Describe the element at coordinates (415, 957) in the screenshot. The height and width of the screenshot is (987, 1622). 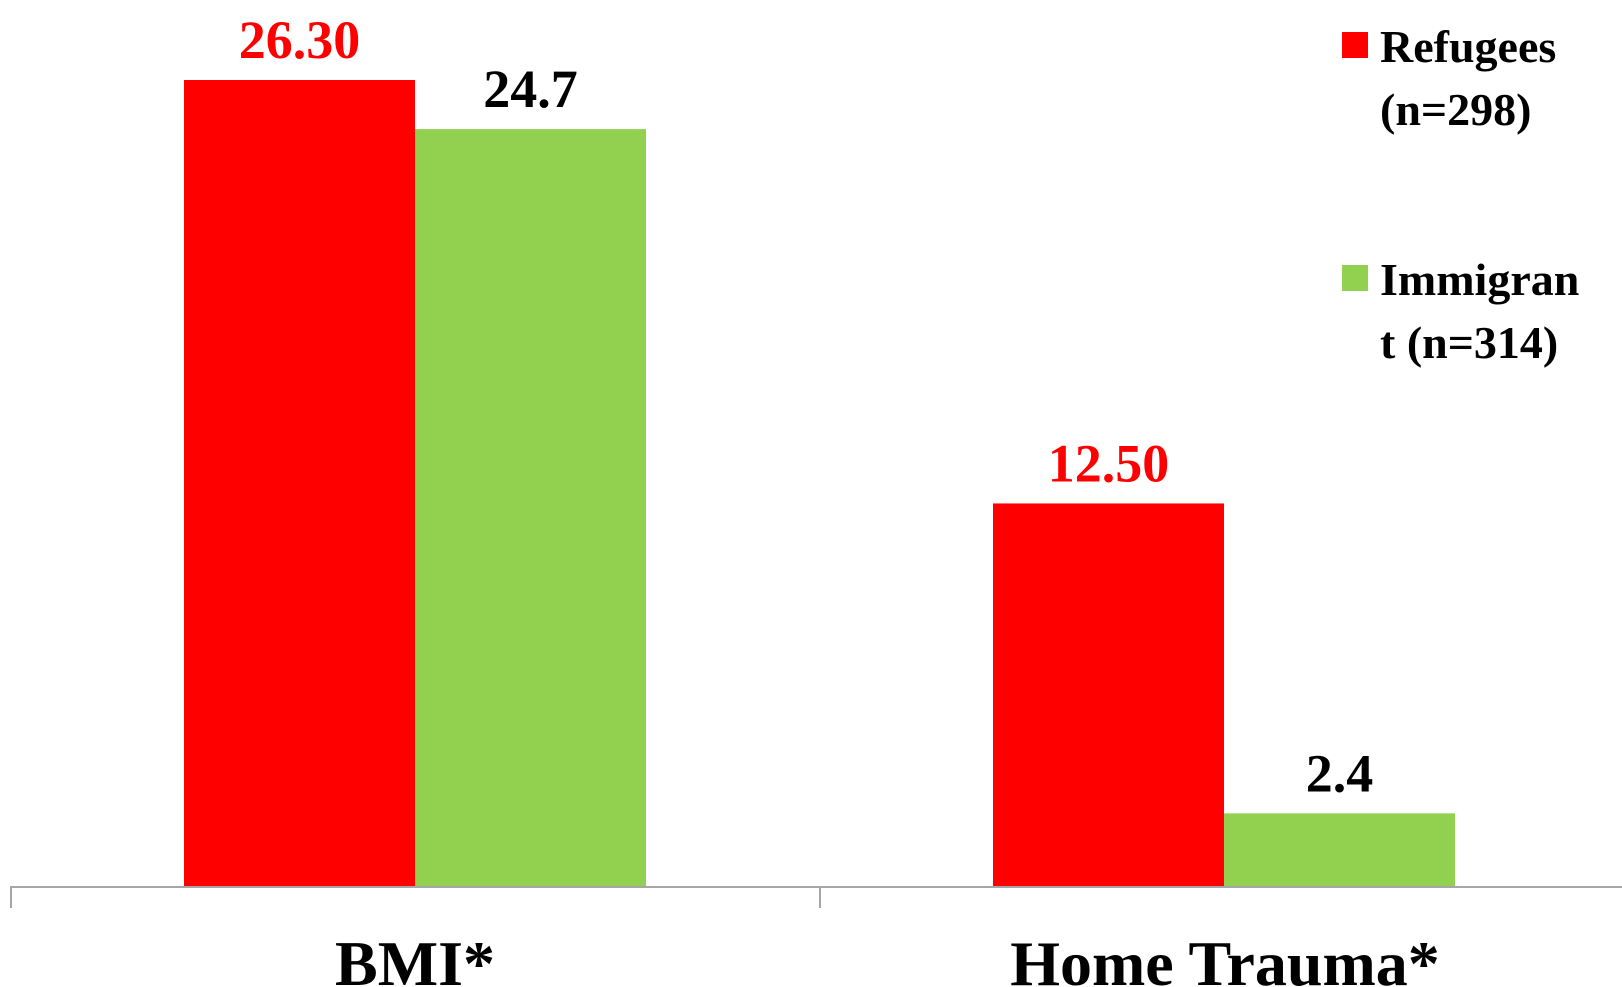
I see `category-label-bmi: BMI*` at that location.